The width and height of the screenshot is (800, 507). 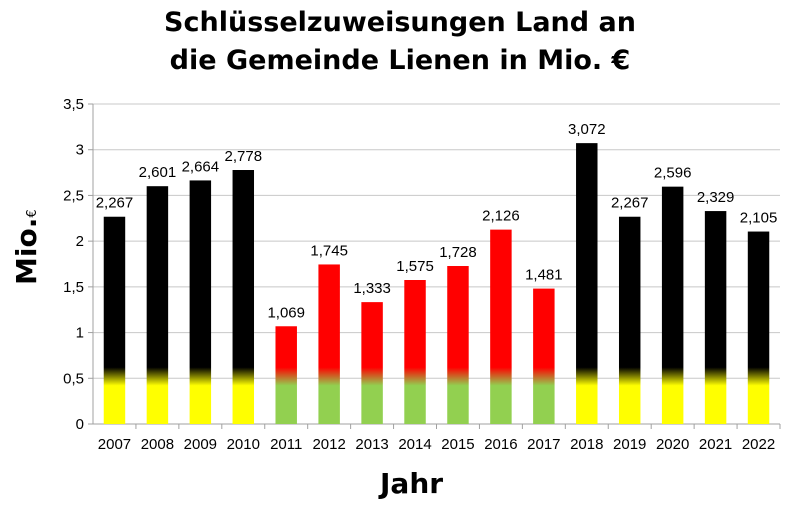 I want to click on bar-2012, so click(x=329, y=344).